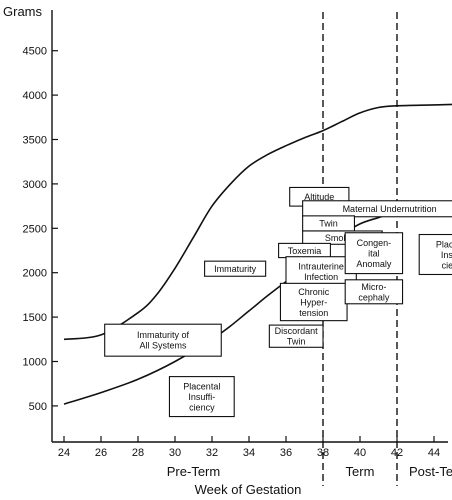 This screenshot has height=500, width=452. I want to click on y-tick-label: 500, so click(38, 407).